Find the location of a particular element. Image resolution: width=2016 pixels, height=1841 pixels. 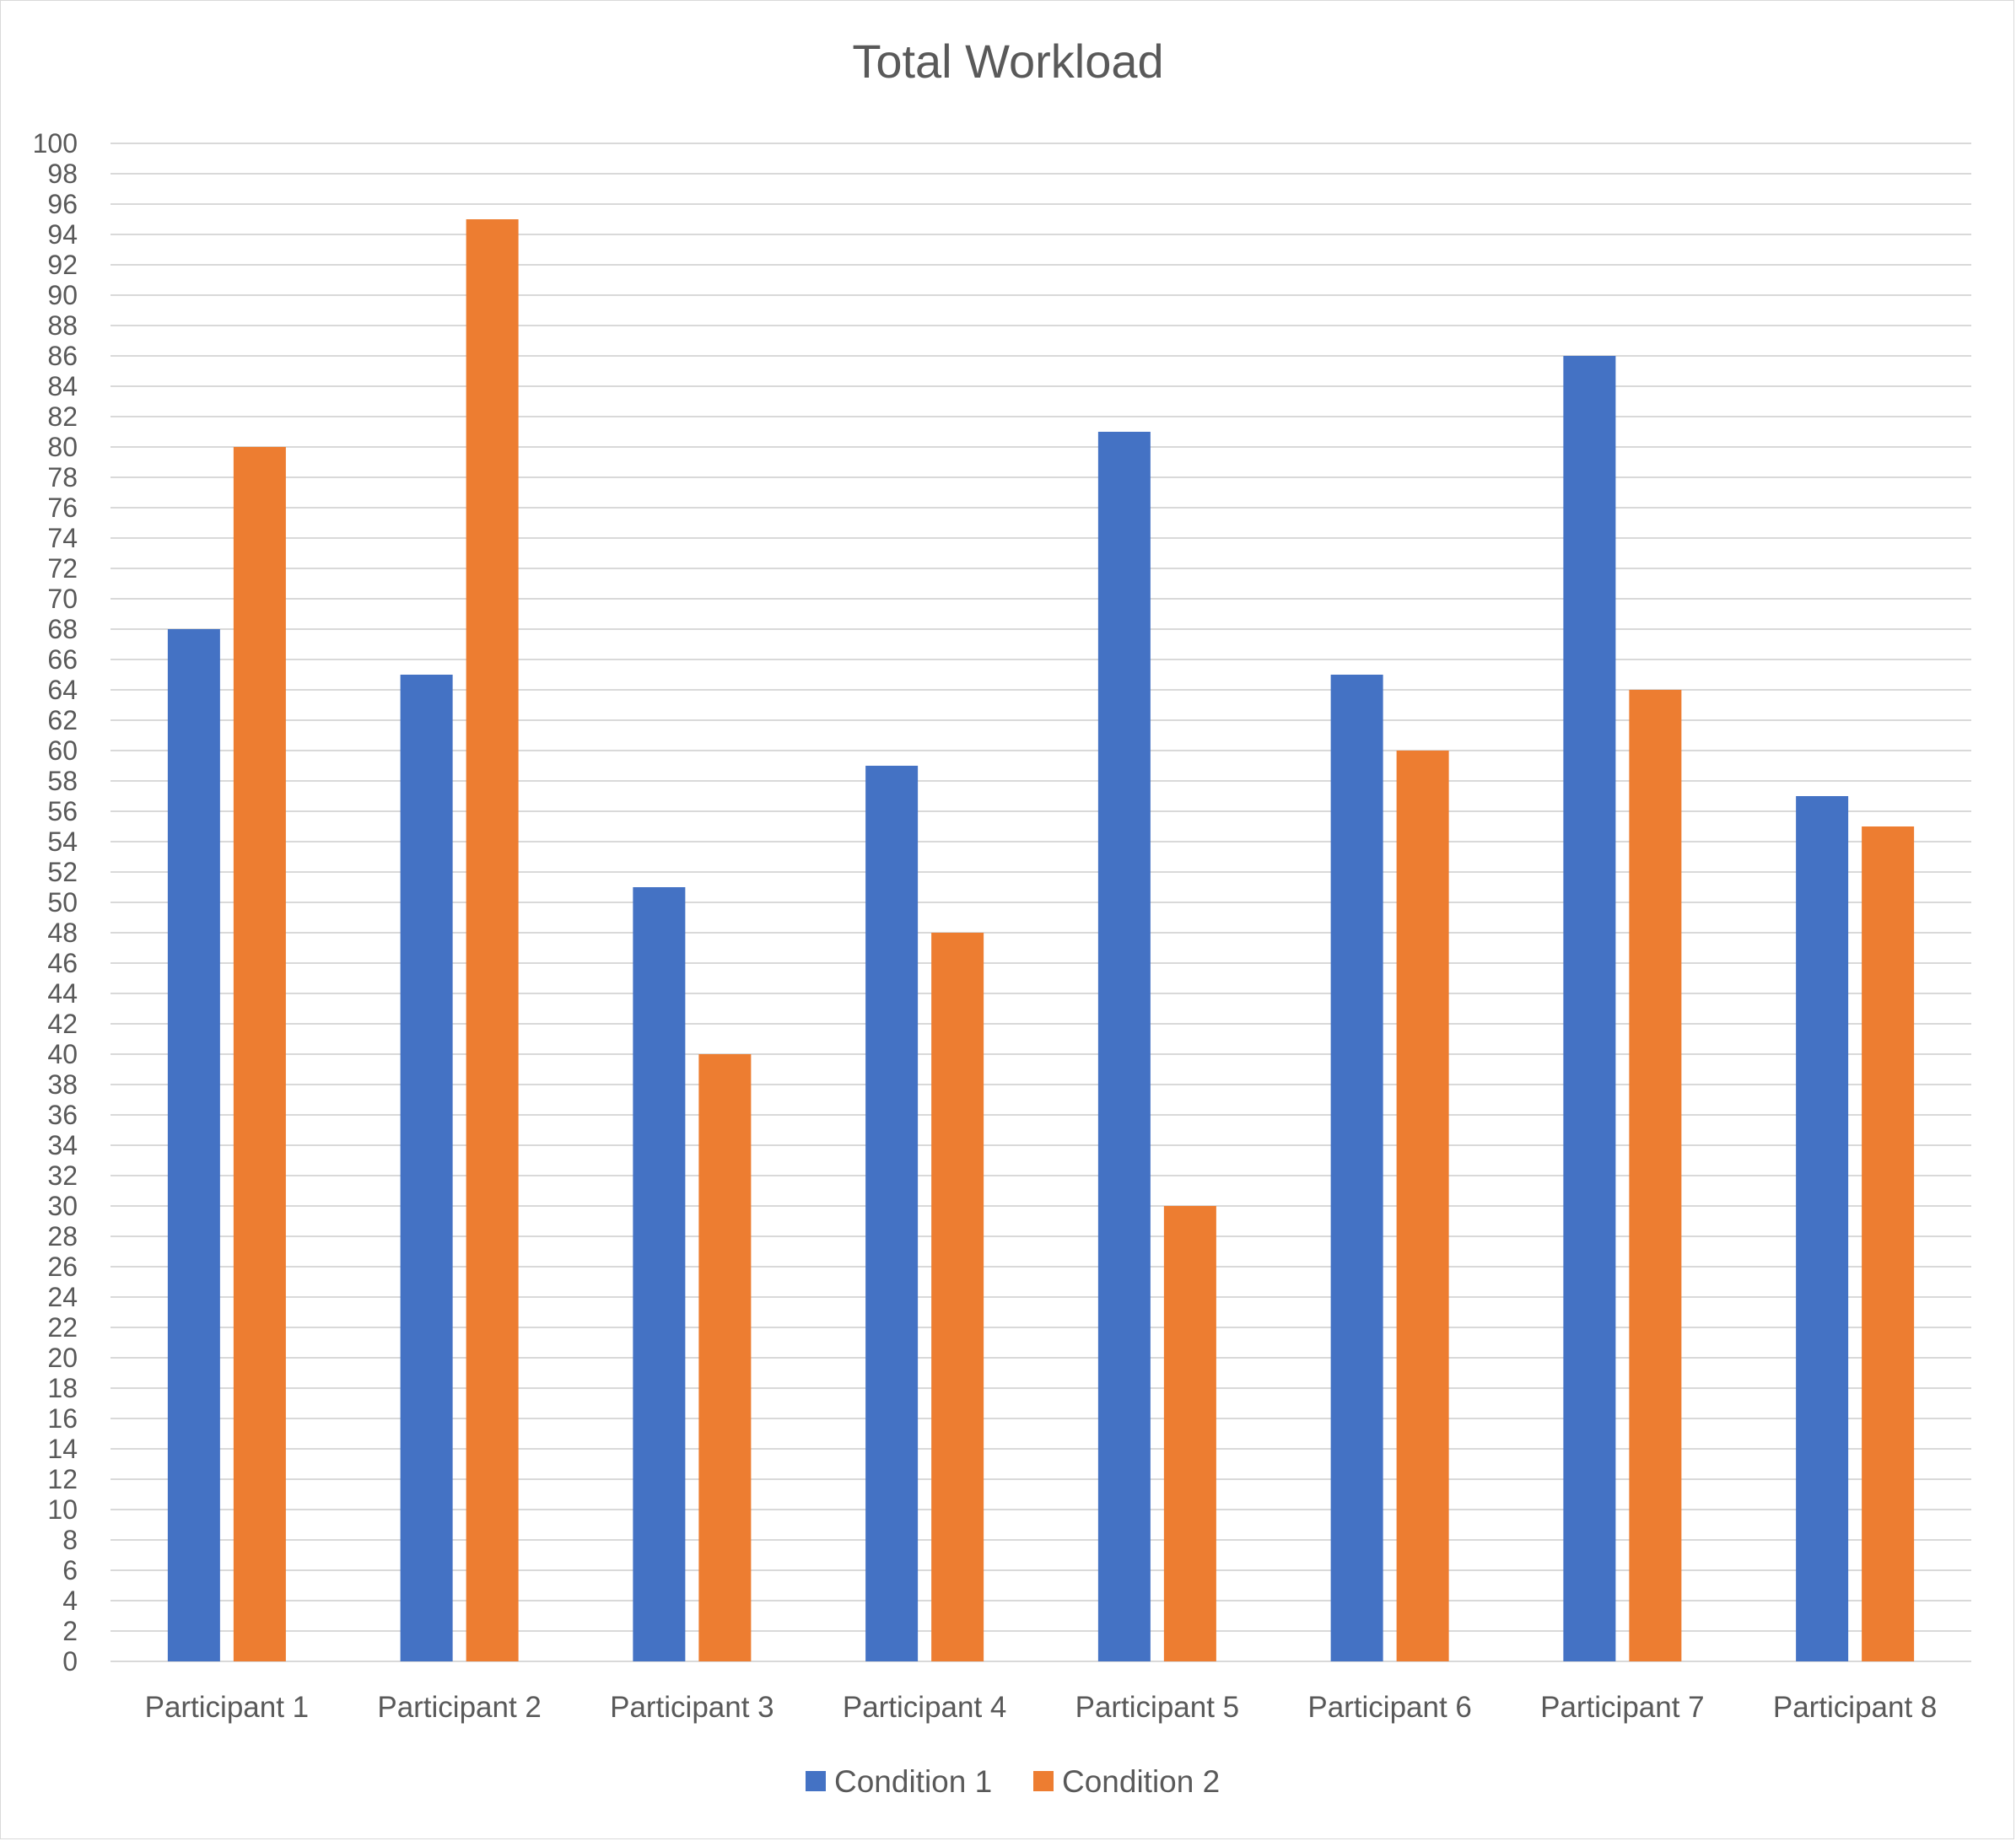

y-tick-label: 68 is located at coordinates (62, 629).